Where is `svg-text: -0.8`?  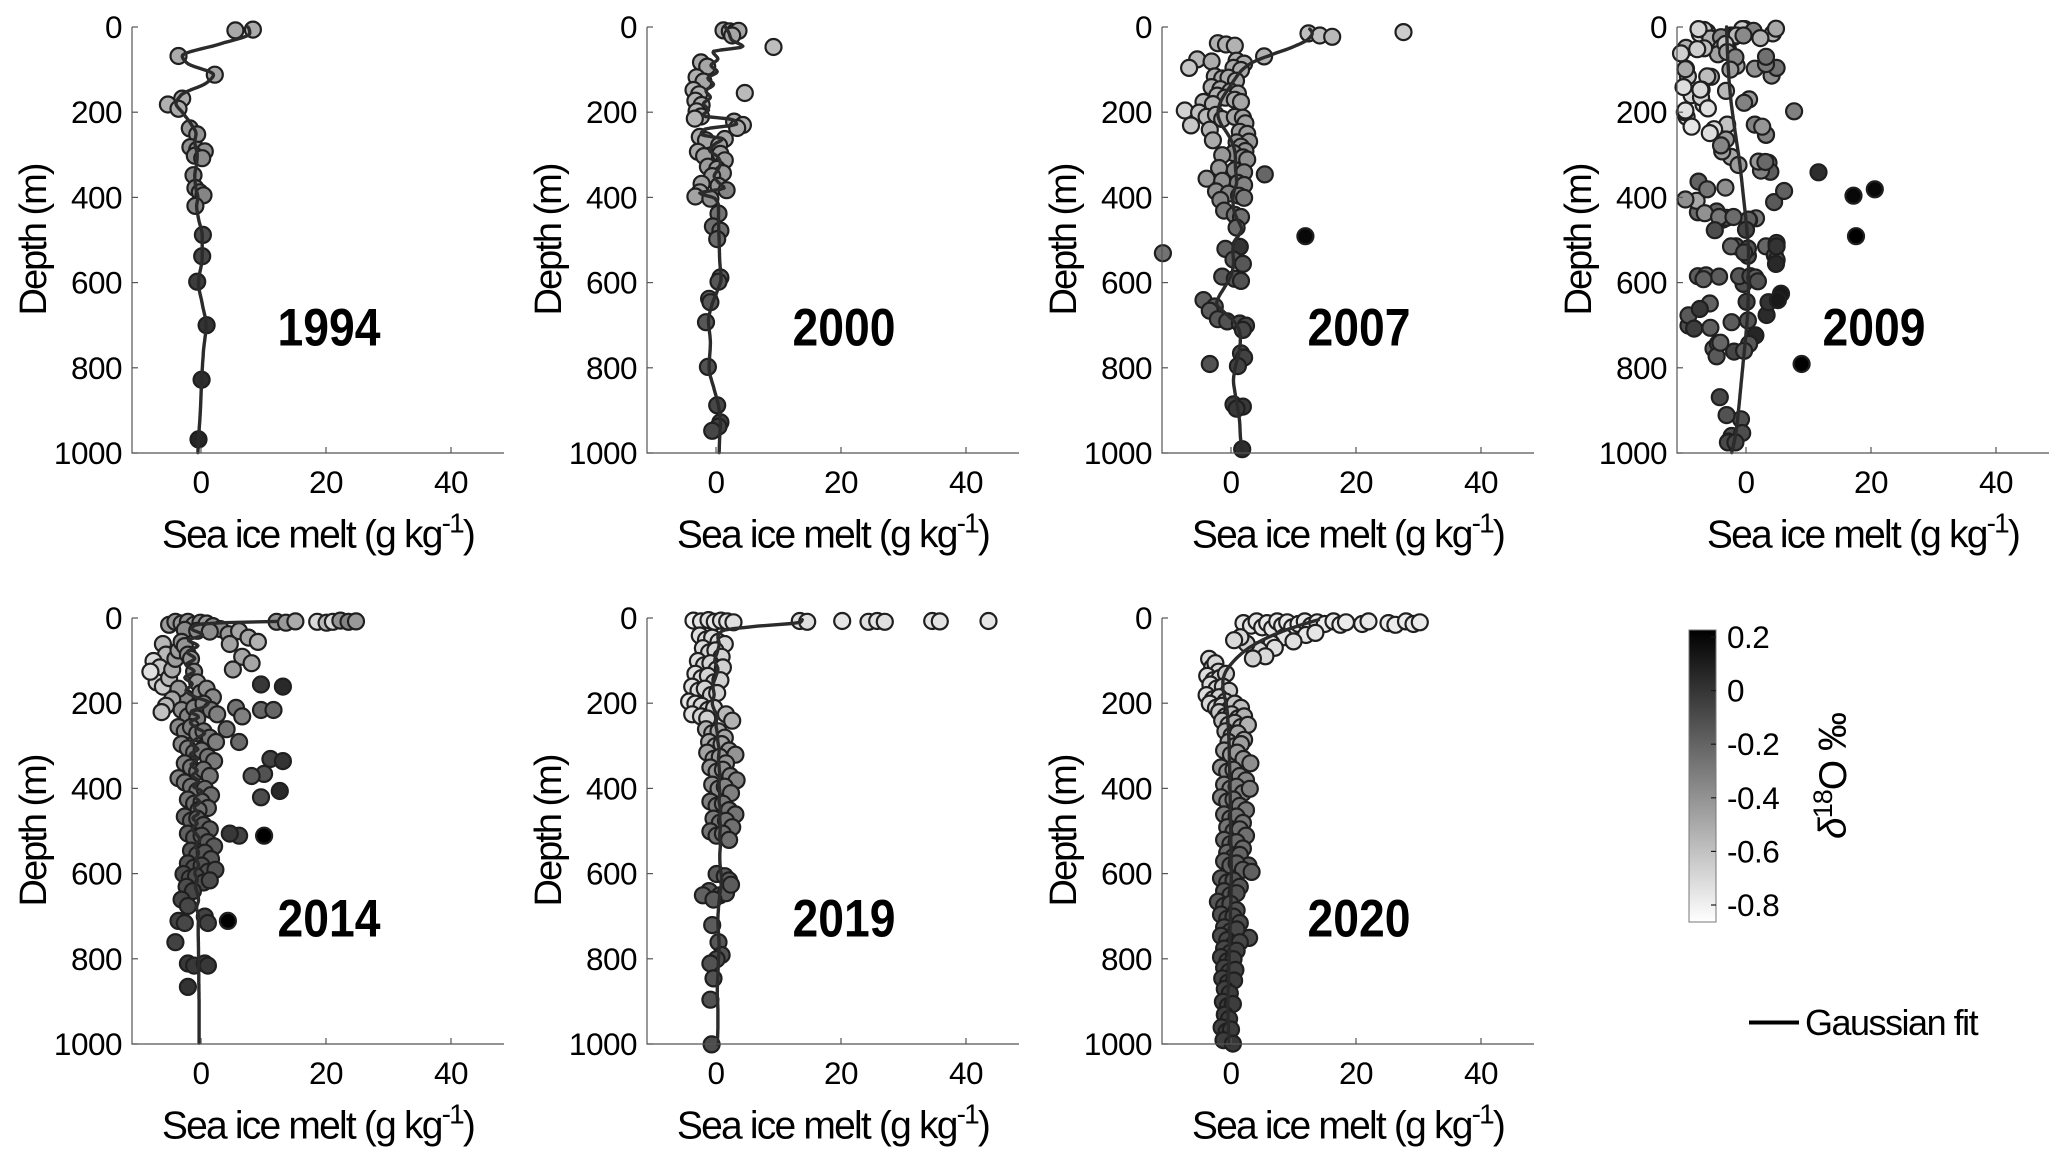
svg-text: -0.8 is located at coordinates (1753, 905).